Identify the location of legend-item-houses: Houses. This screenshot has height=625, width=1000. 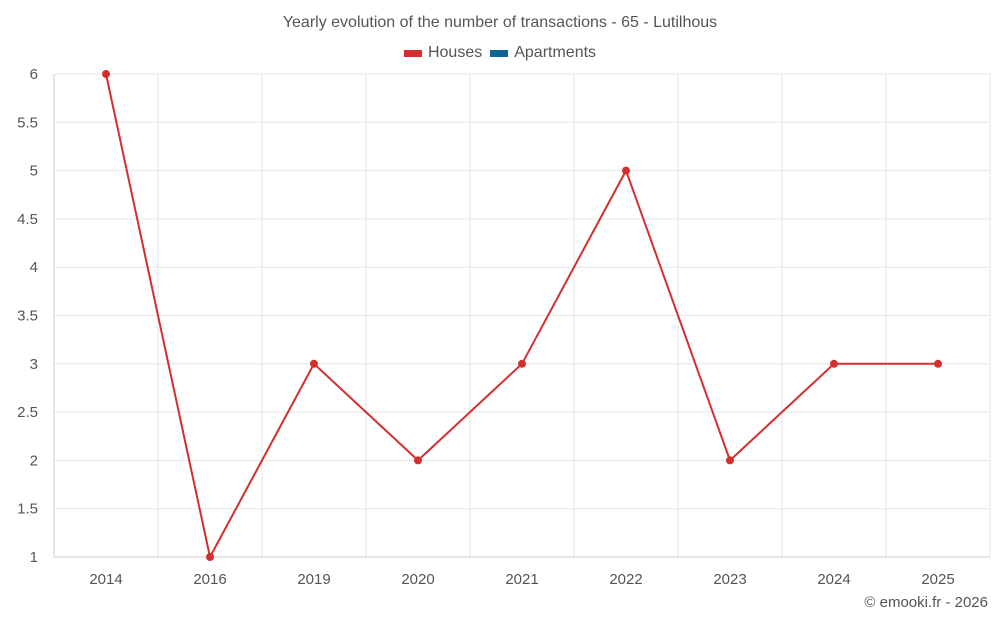
(443, 53).